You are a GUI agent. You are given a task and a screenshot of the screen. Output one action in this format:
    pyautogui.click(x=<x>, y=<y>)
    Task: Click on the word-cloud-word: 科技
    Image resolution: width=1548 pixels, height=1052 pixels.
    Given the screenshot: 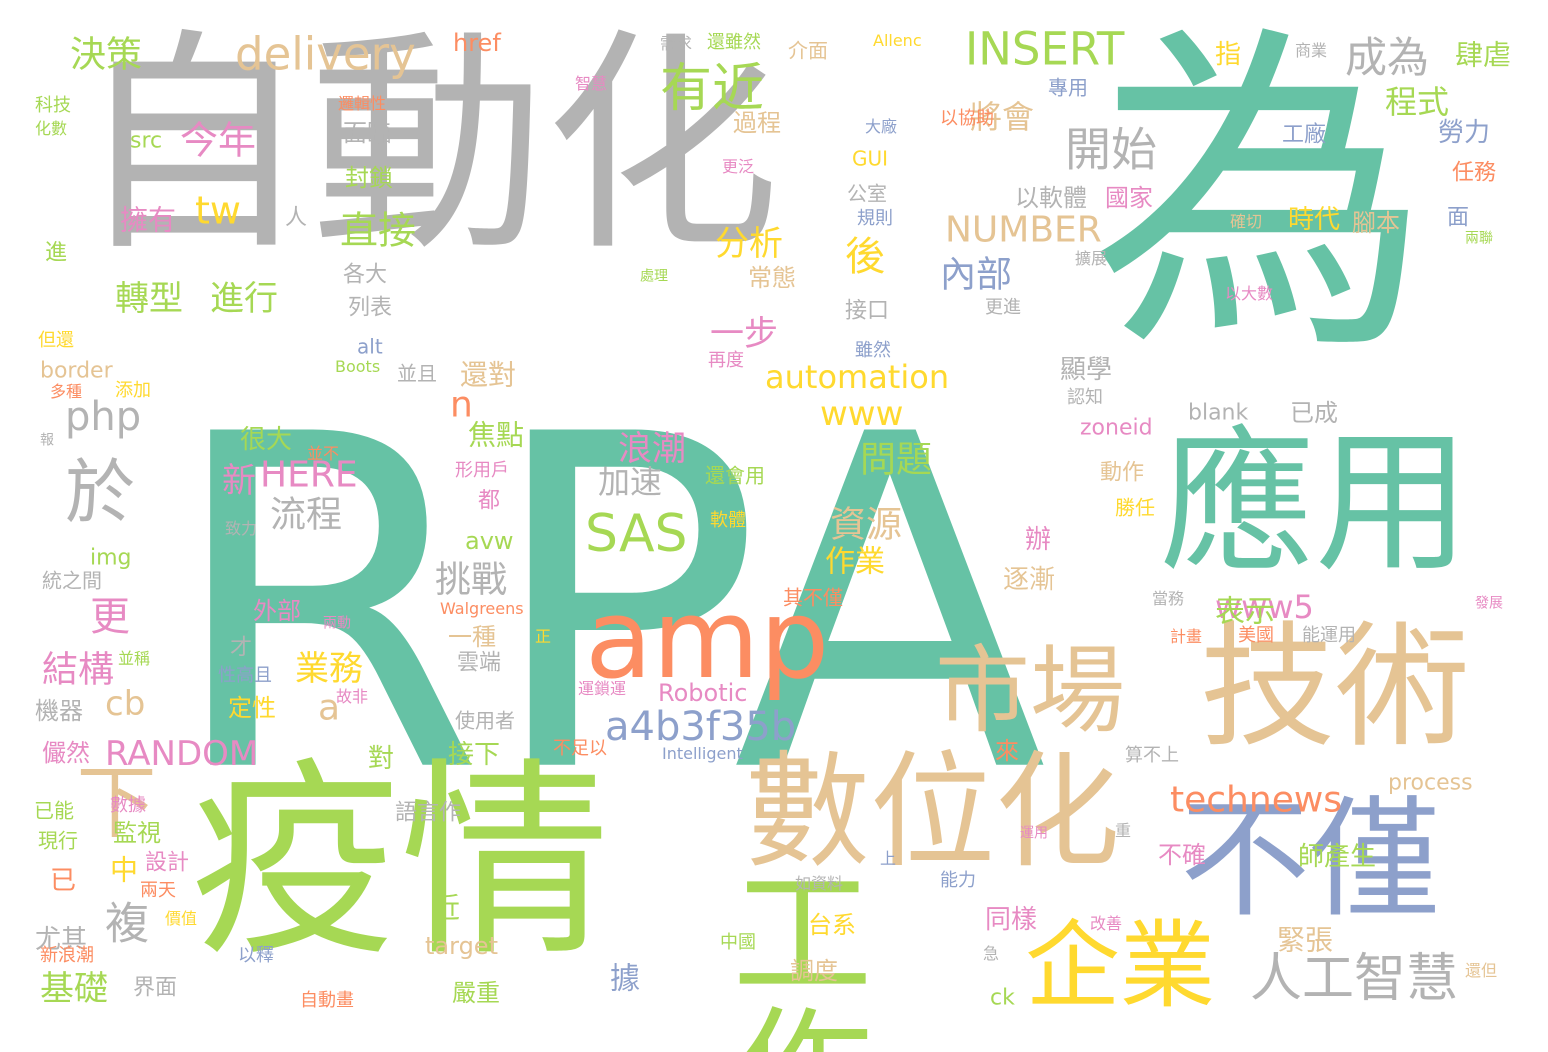 What is the action you would take?
    pyautogui.click(x=53, y=105)
    